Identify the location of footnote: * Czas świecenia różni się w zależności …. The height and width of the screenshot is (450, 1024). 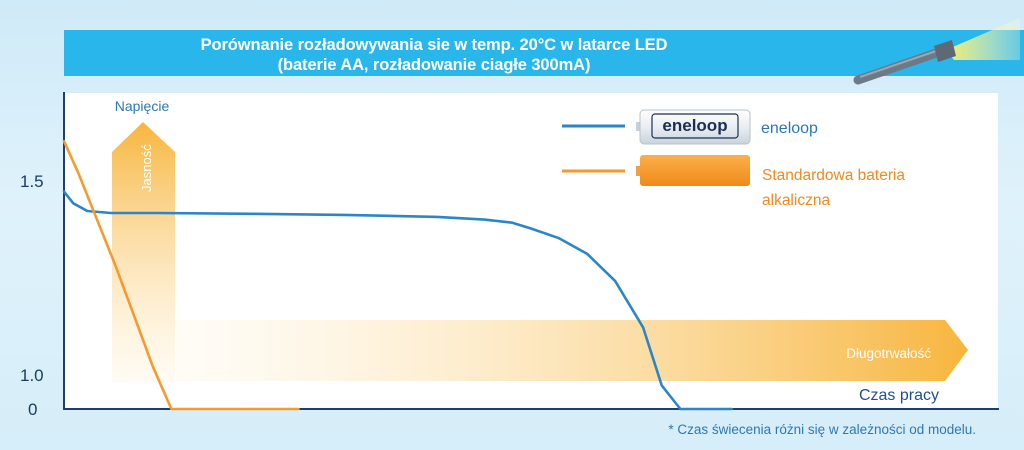
(822, 429).